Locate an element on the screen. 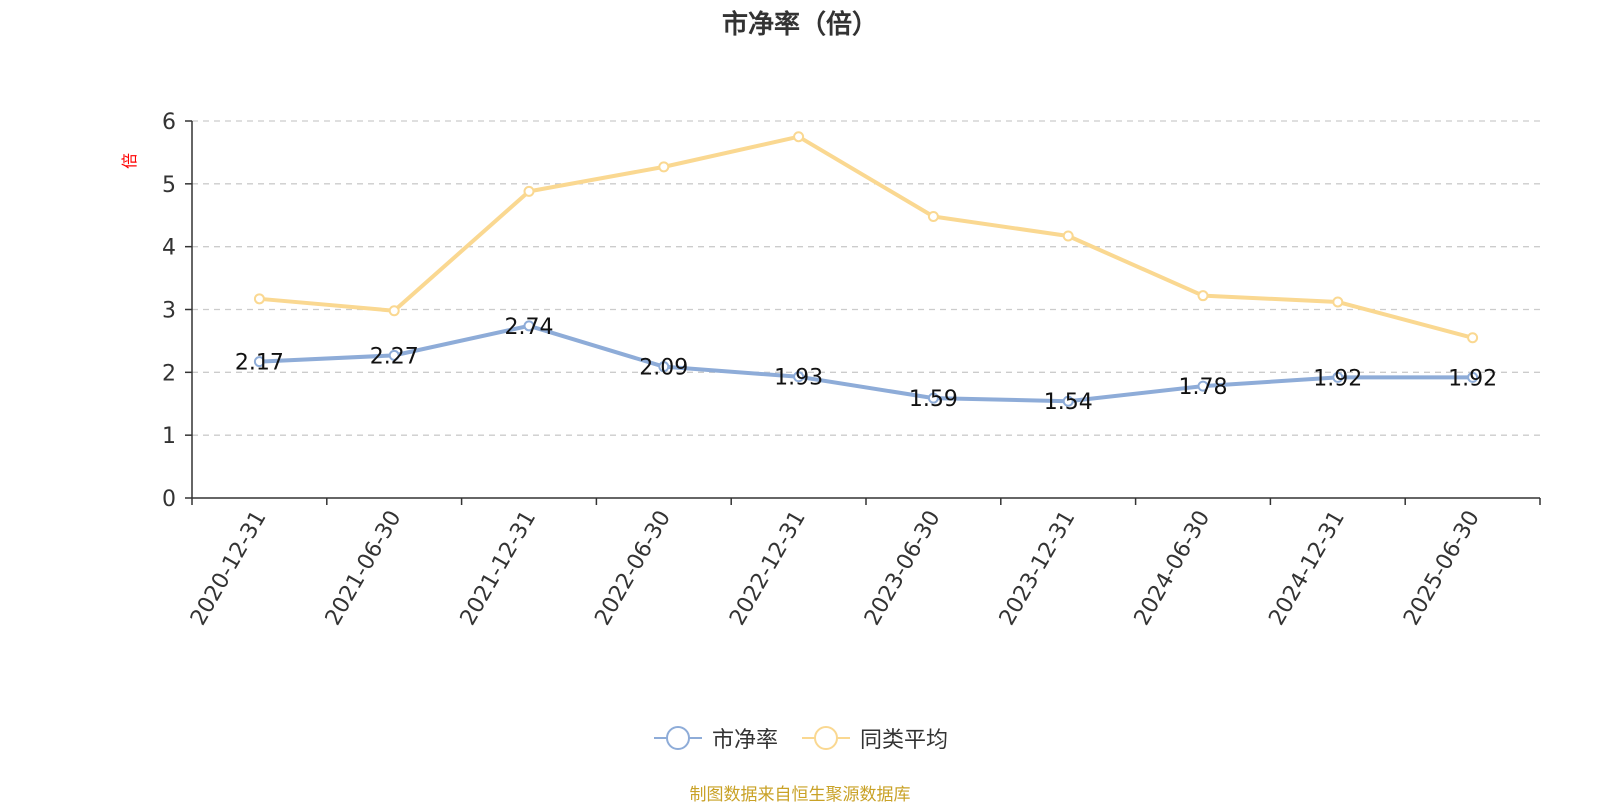 The height and width of the screenshot is (805, 1600). y-tick-label: 5 is located at coordinates (169, 185).